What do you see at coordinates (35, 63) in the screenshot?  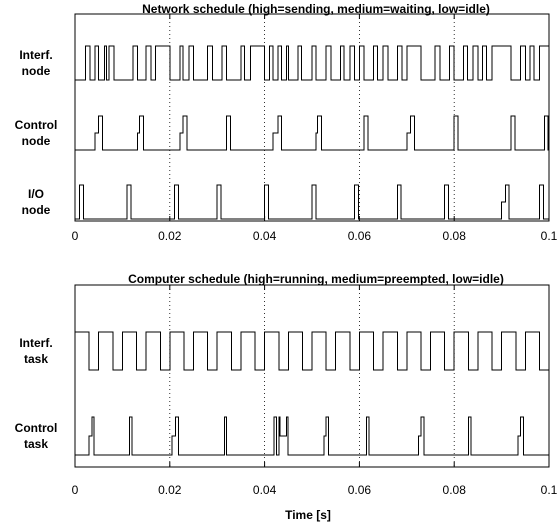 I see `row-label: Interf. node` at bounding box center [35, 63].